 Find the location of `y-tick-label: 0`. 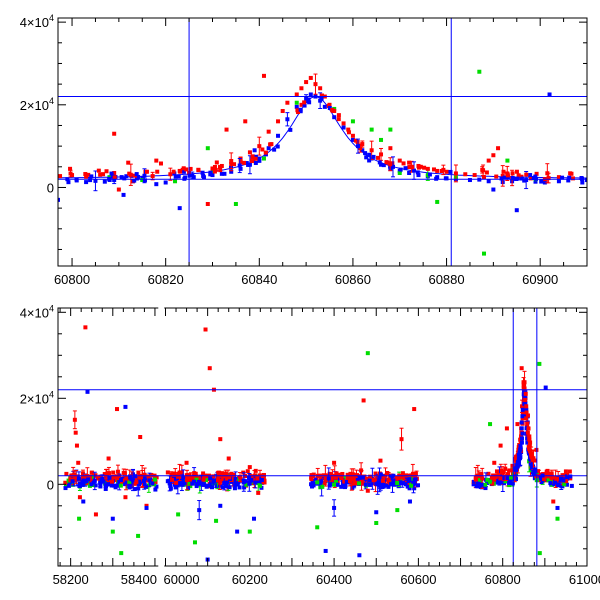

y-tick-label: 0 is located at coordinates (50, 484).